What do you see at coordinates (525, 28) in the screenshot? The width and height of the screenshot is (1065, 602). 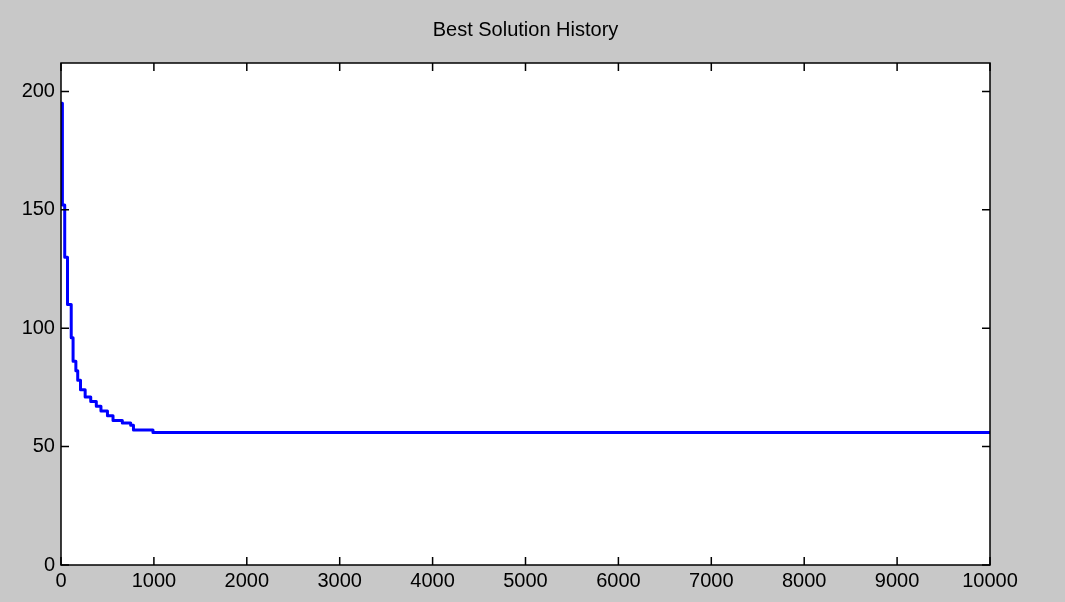 I see `chart-title: Best Solution History` at bounding box center [525, 28].